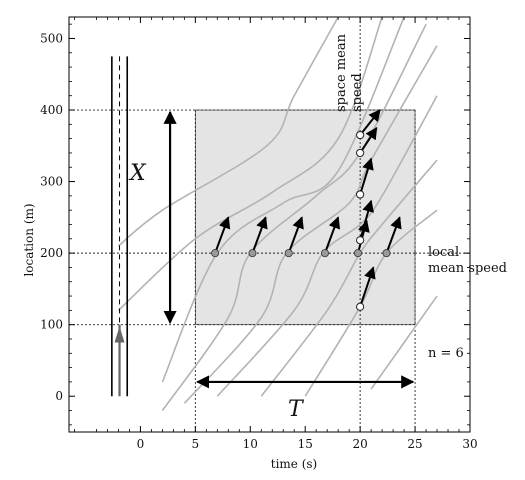  I want to click on y-tick-label: 400, so click(51, 110).